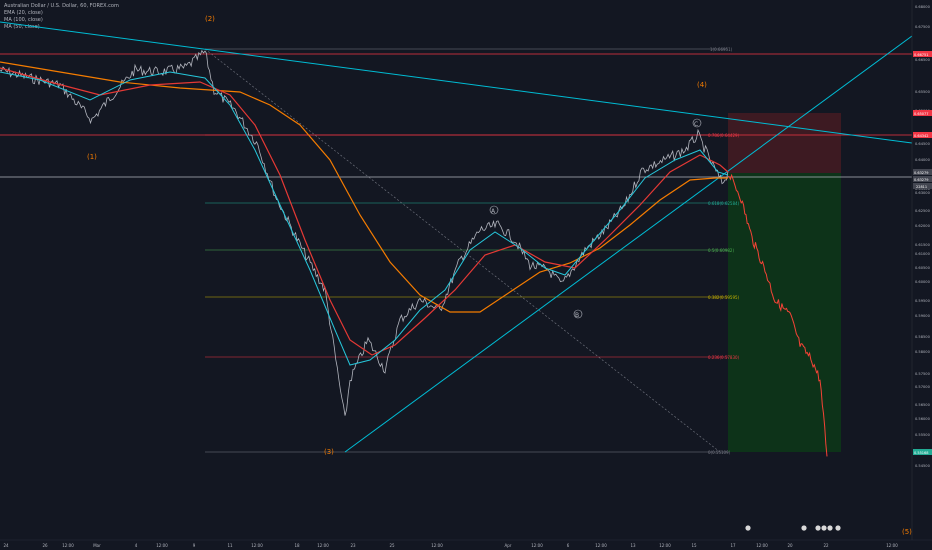 The height and width of the screenshot is (550, 932). Describe the element at coordinates (923, 254) in the screenshot. I see `price-tick: 0.61000` at that location.